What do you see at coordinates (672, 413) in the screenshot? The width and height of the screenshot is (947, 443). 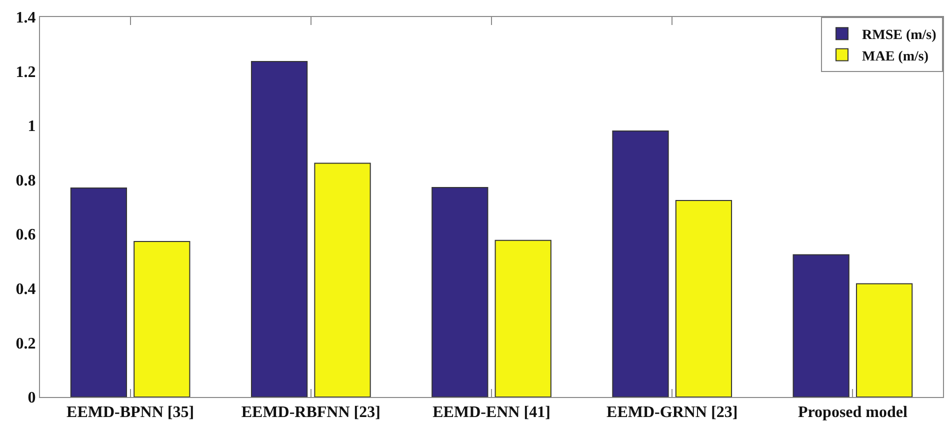 I see `x-tick-label: EEMD-GRNN [23]` at bounding box center [672, 413].